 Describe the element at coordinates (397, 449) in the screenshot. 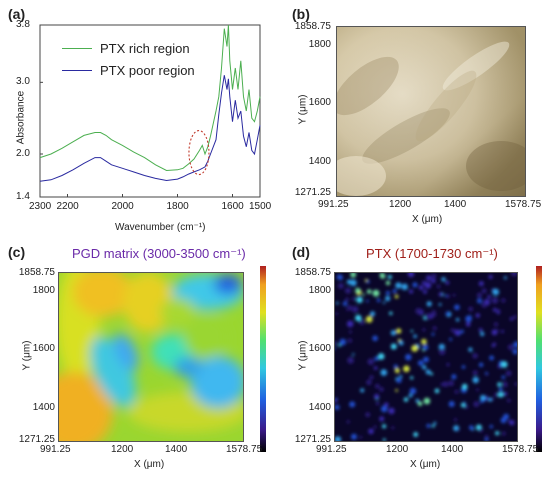

I see `d-xtick: 1200` at that location.